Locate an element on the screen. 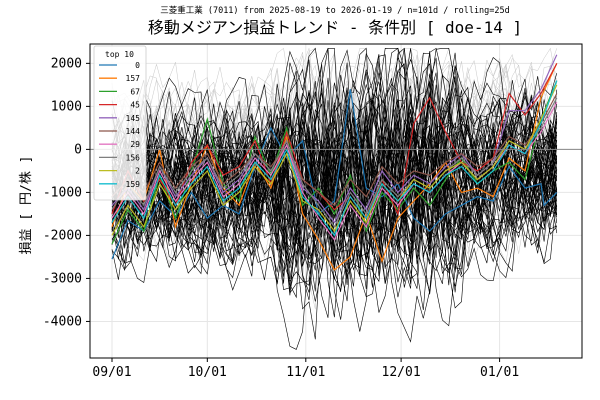  legend-label-45: 45 is located at coordinates (135, 105).